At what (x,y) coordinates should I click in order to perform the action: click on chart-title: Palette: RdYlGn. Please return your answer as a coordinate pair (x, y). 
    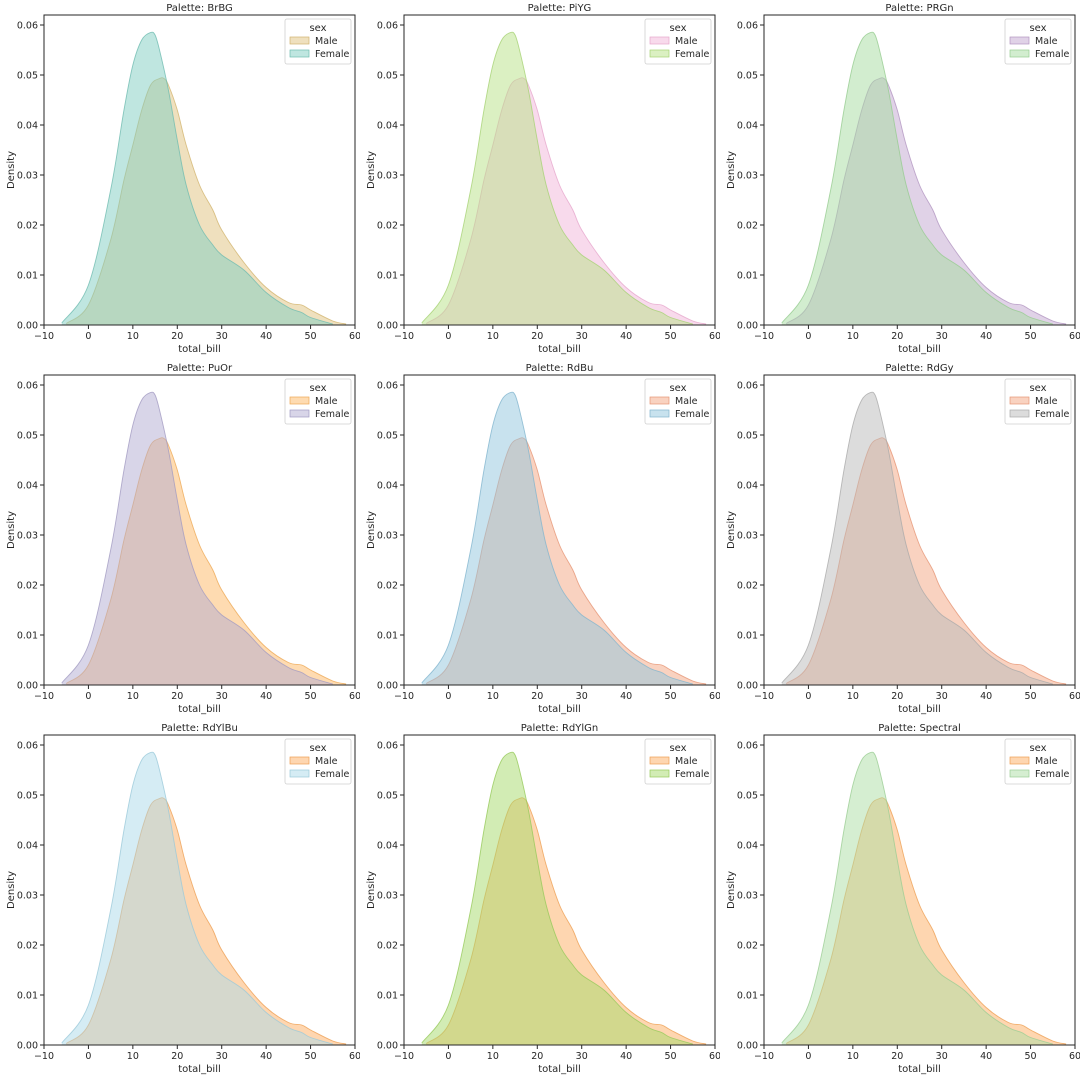
    Looking at the image, I should click on (559, 728).